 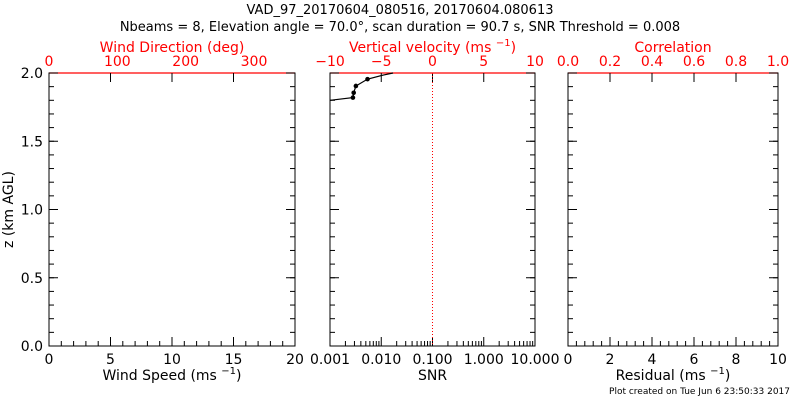 What do you see at coordinates (254, 62) in the screenshot?
I see `wind-top-tick-label: 300` at bounding box center [254, 62].